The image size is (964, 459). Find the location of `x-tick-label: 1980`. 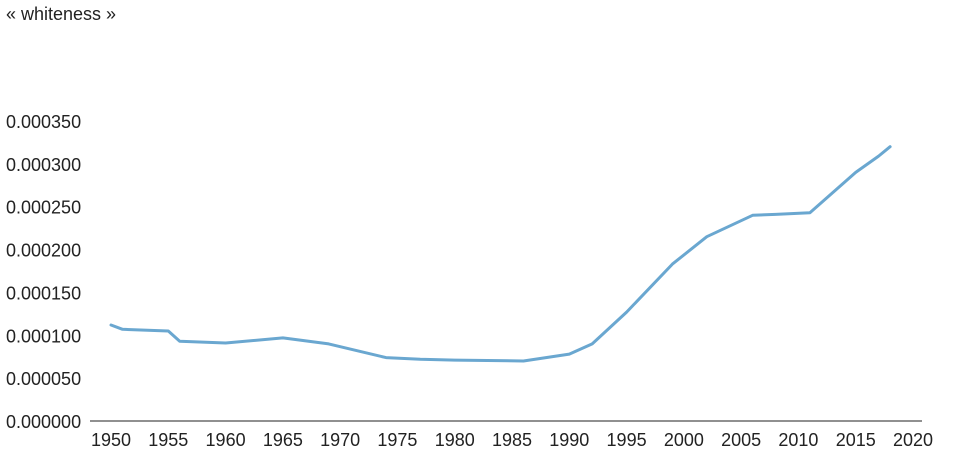

x-tick-label: 1980 is located at coordinates (455, 440).